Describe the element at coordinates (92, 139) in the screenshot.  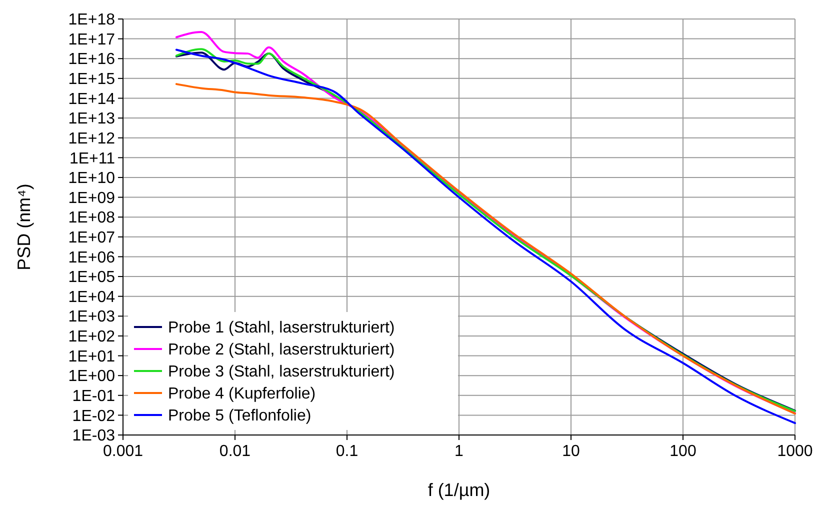
I see `y-tick-label: 1E+12` at that location.